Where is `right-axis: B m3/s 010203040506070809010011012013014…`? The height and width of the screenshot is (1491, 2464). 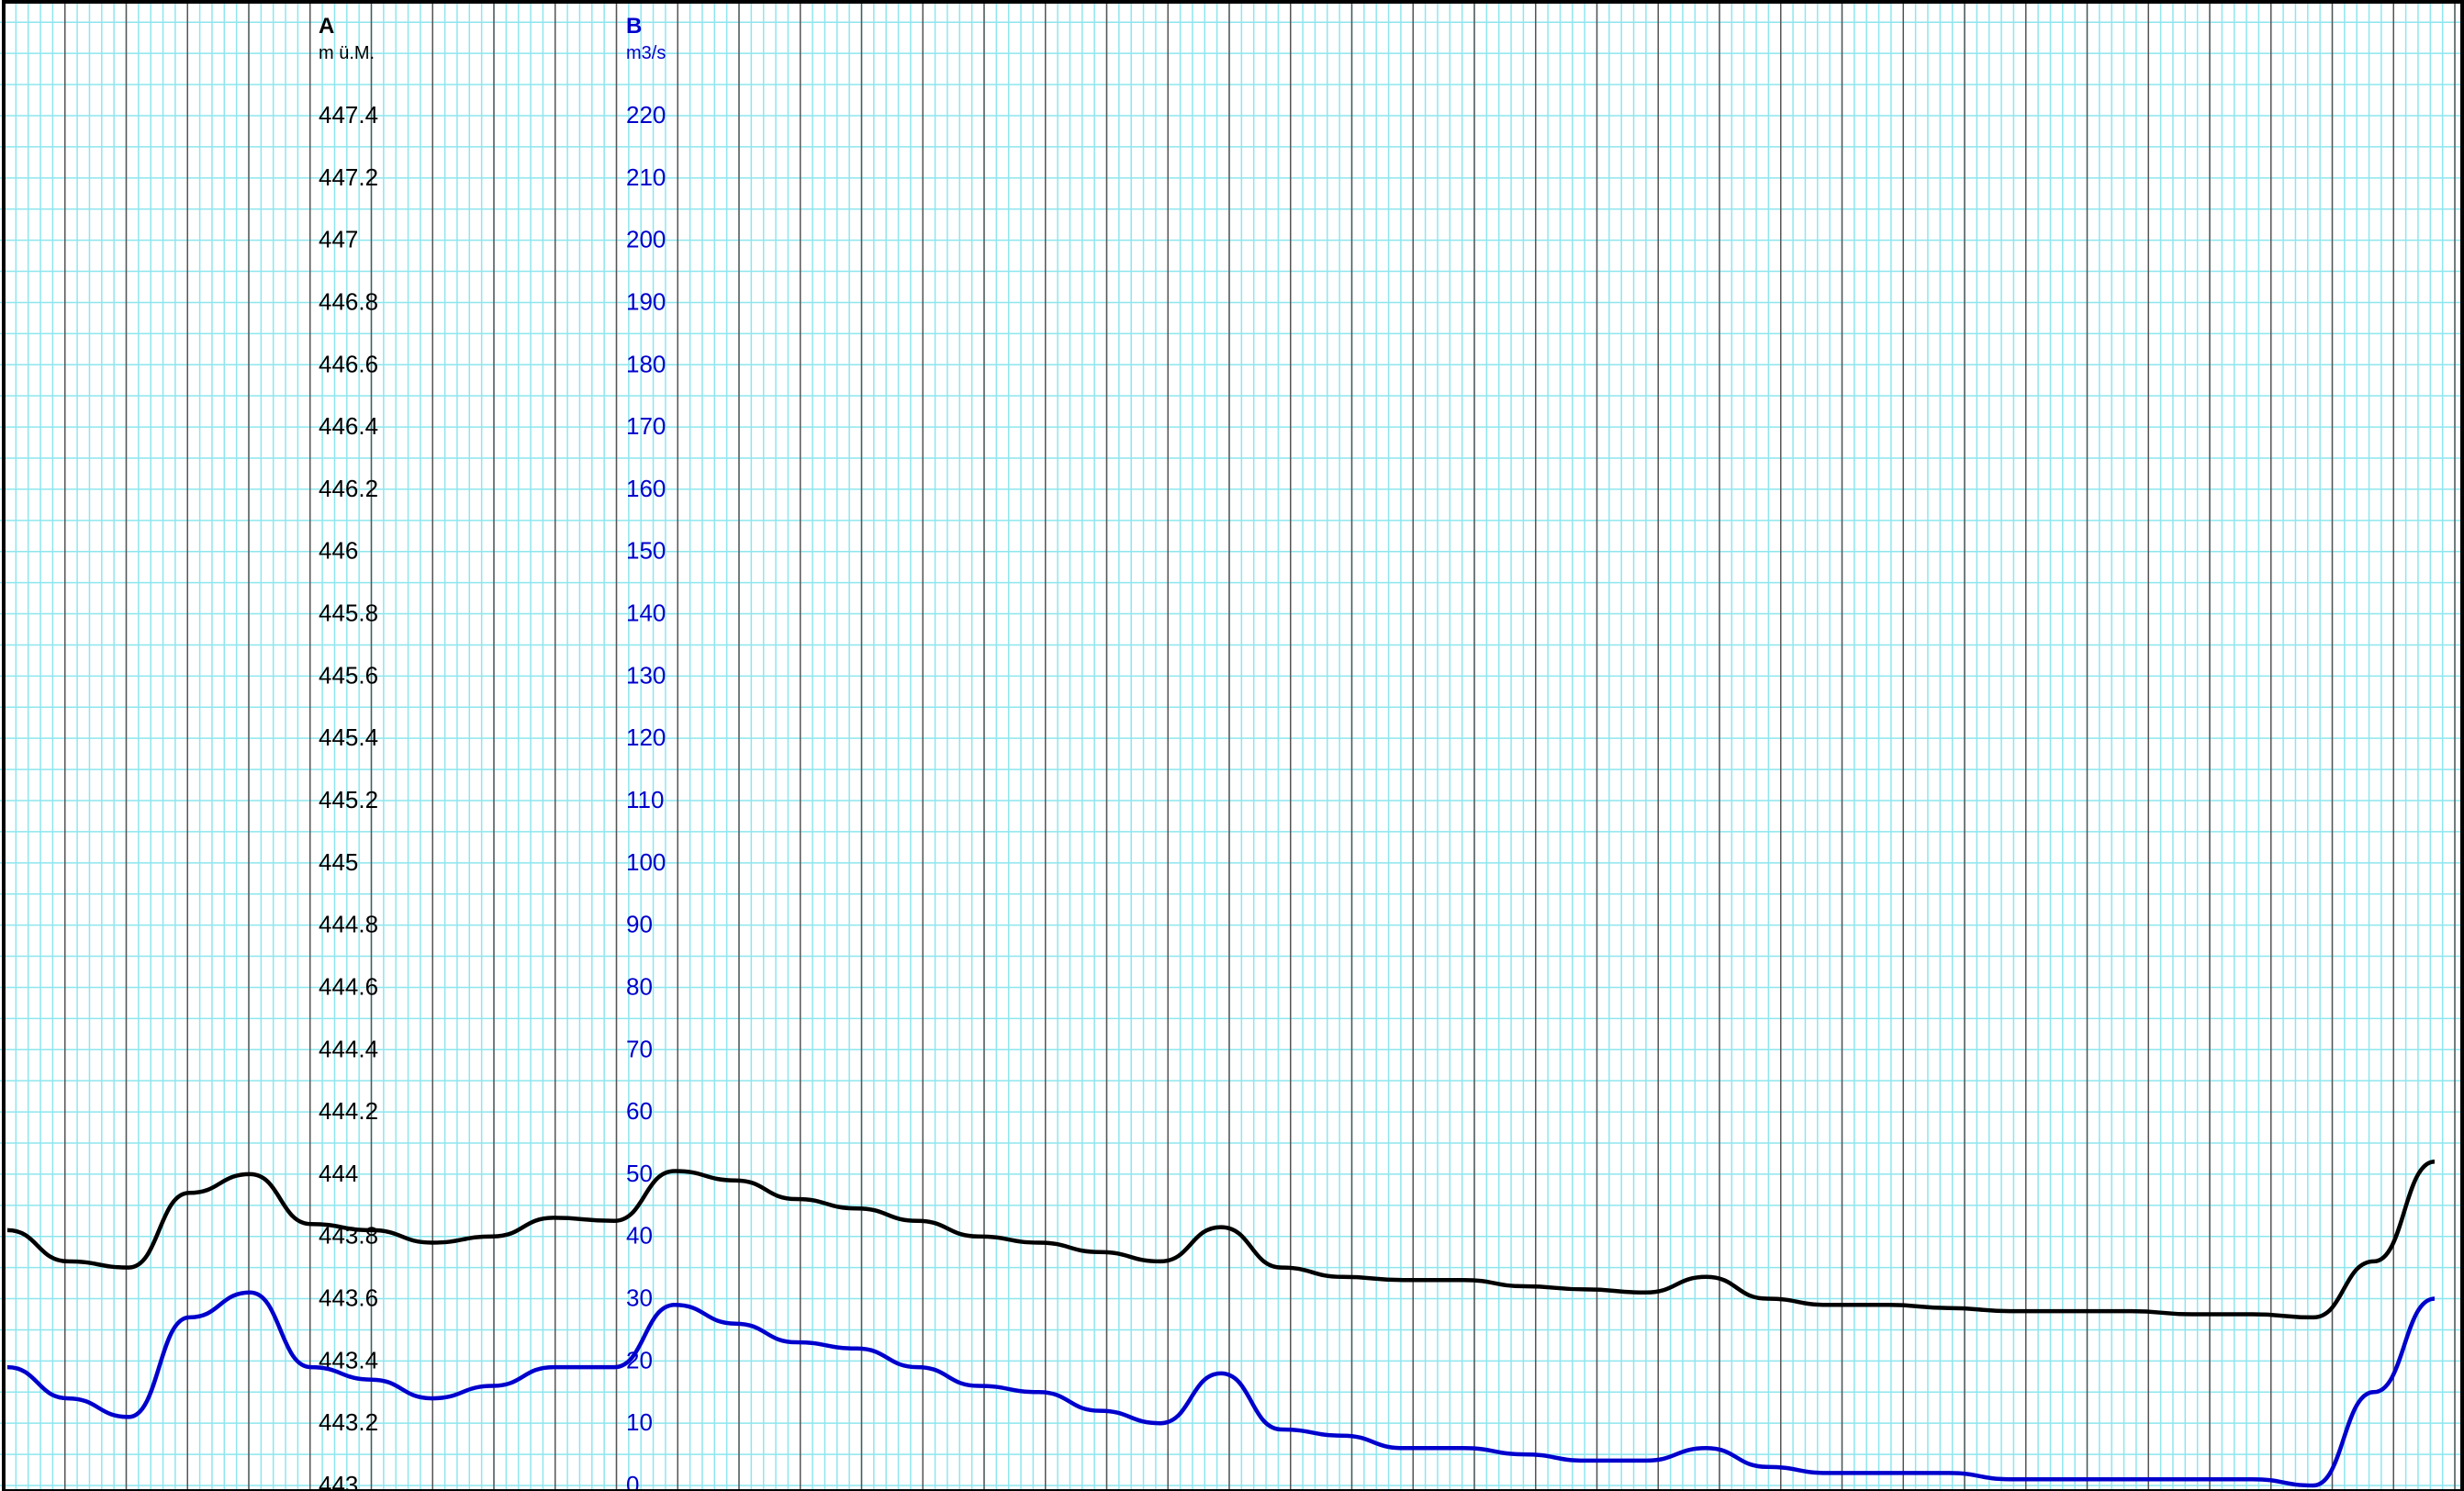 right-axis: B m3/s 010203040506070809010011012013014… is located at coordinates (646, 752).